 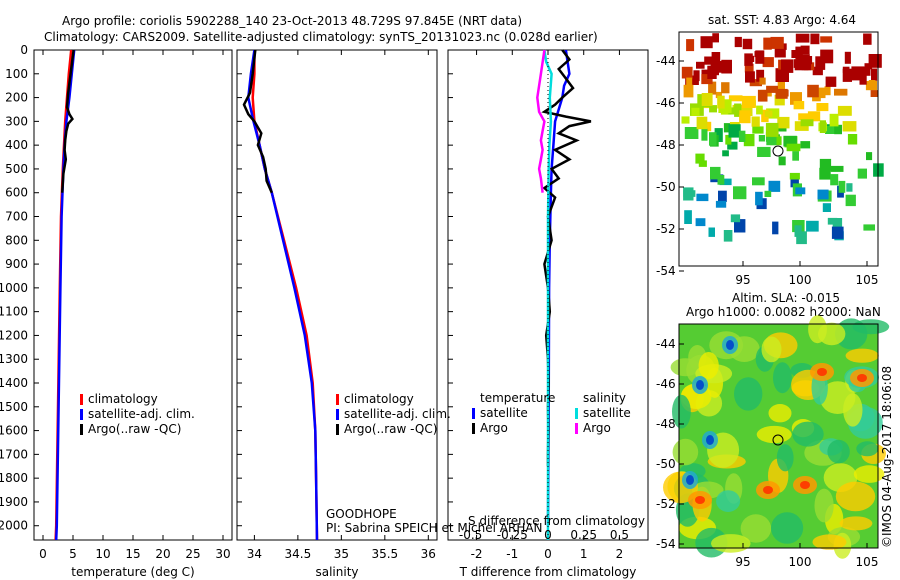 What do you see at coordinates (14, 526) in the screenshot?
I see `depth-tick-label: 2000` at bounding box center [14, 526].